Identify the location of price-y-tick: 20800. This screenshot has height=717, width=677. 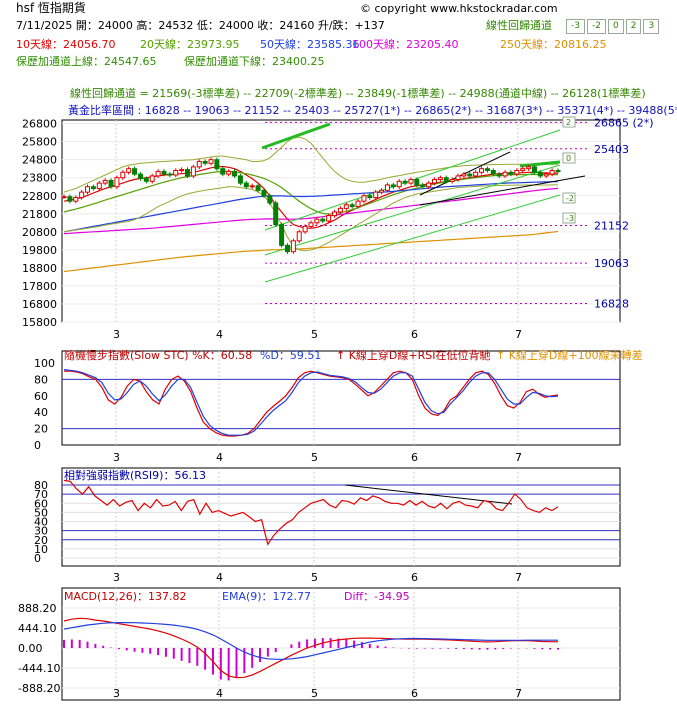
(39, 232).